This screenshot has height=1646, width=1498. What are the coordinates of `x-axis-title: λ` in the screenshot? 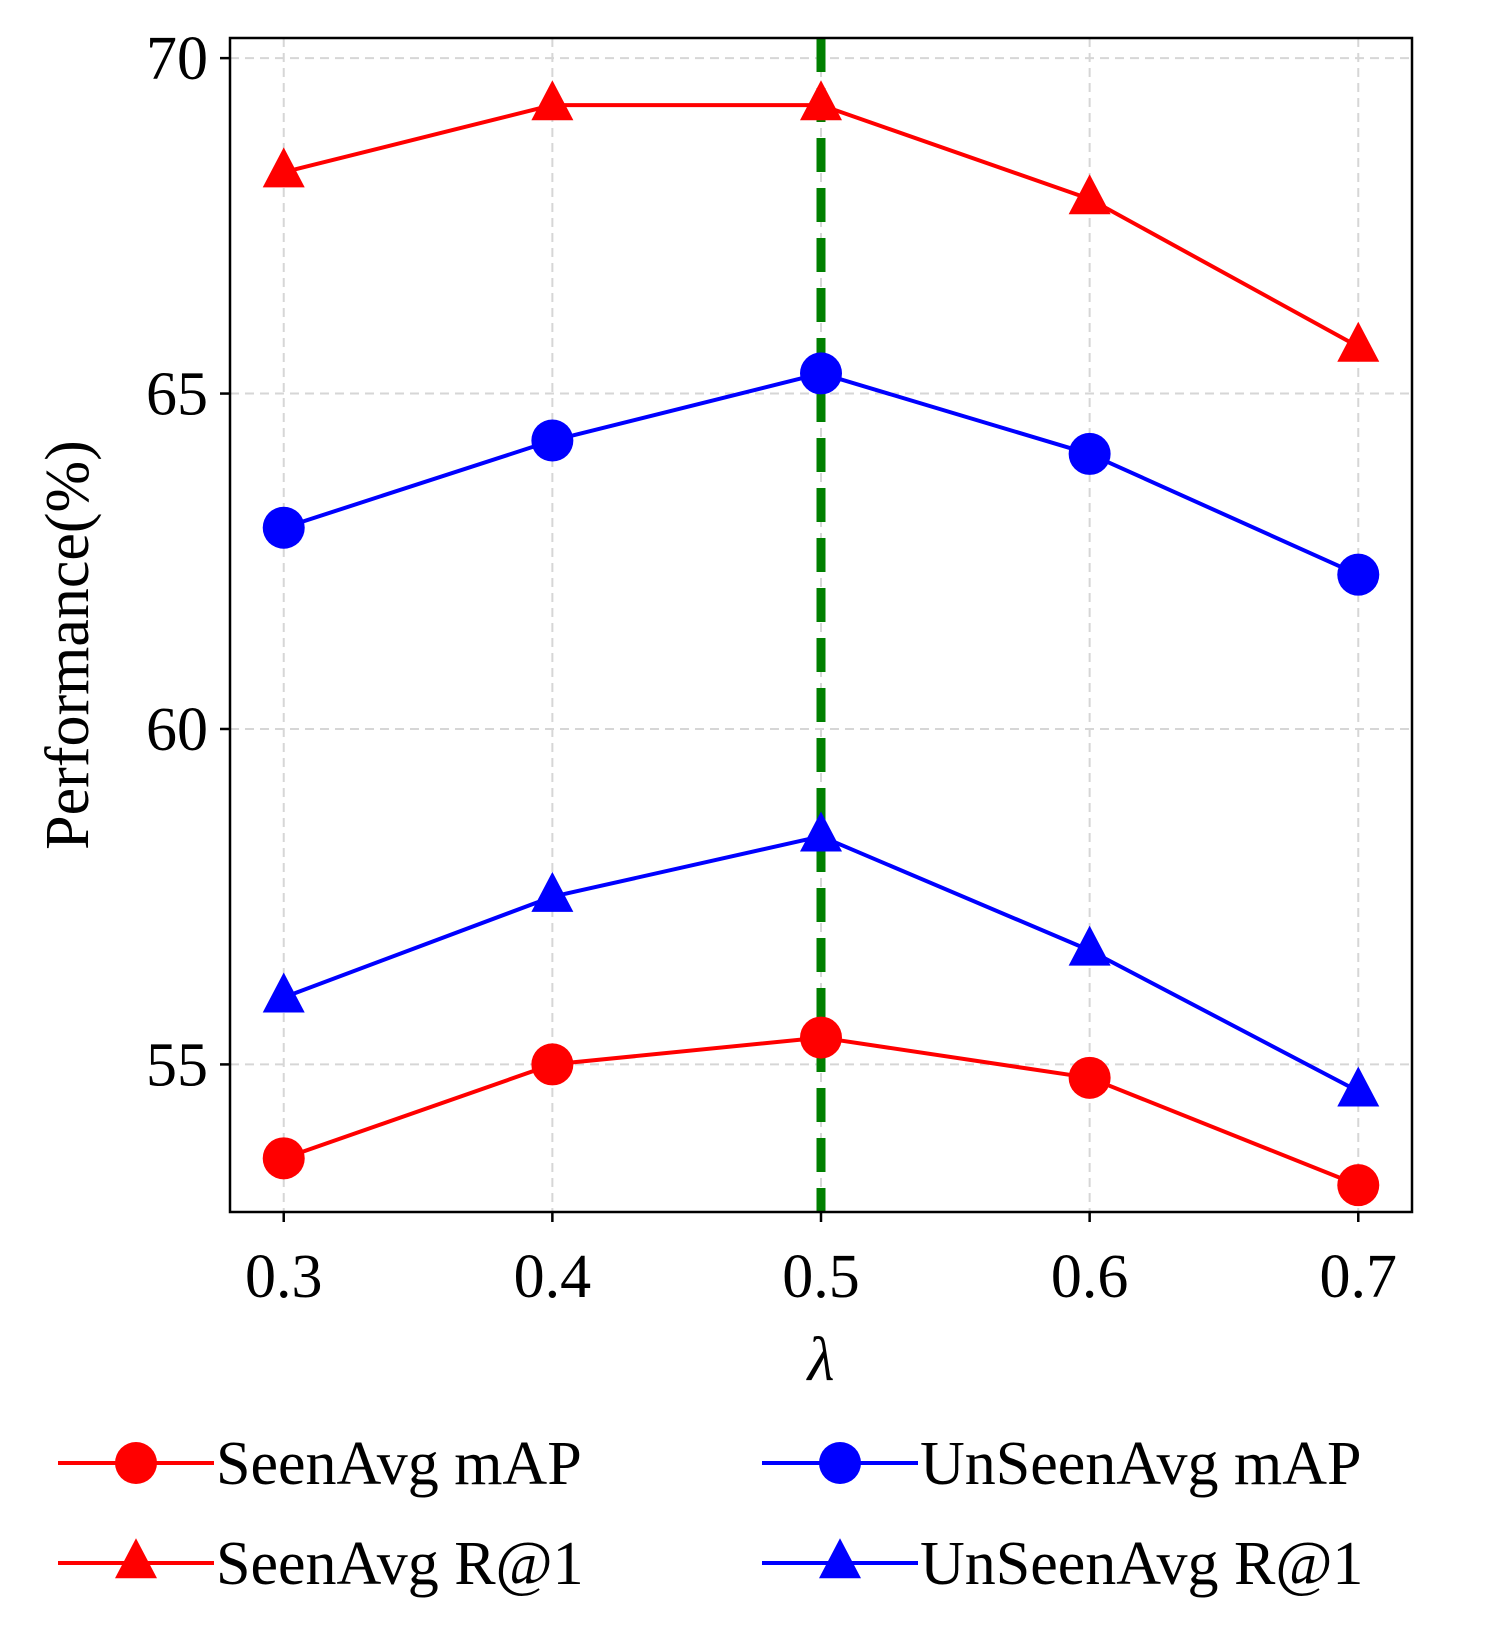 It's located at (820, 1360).